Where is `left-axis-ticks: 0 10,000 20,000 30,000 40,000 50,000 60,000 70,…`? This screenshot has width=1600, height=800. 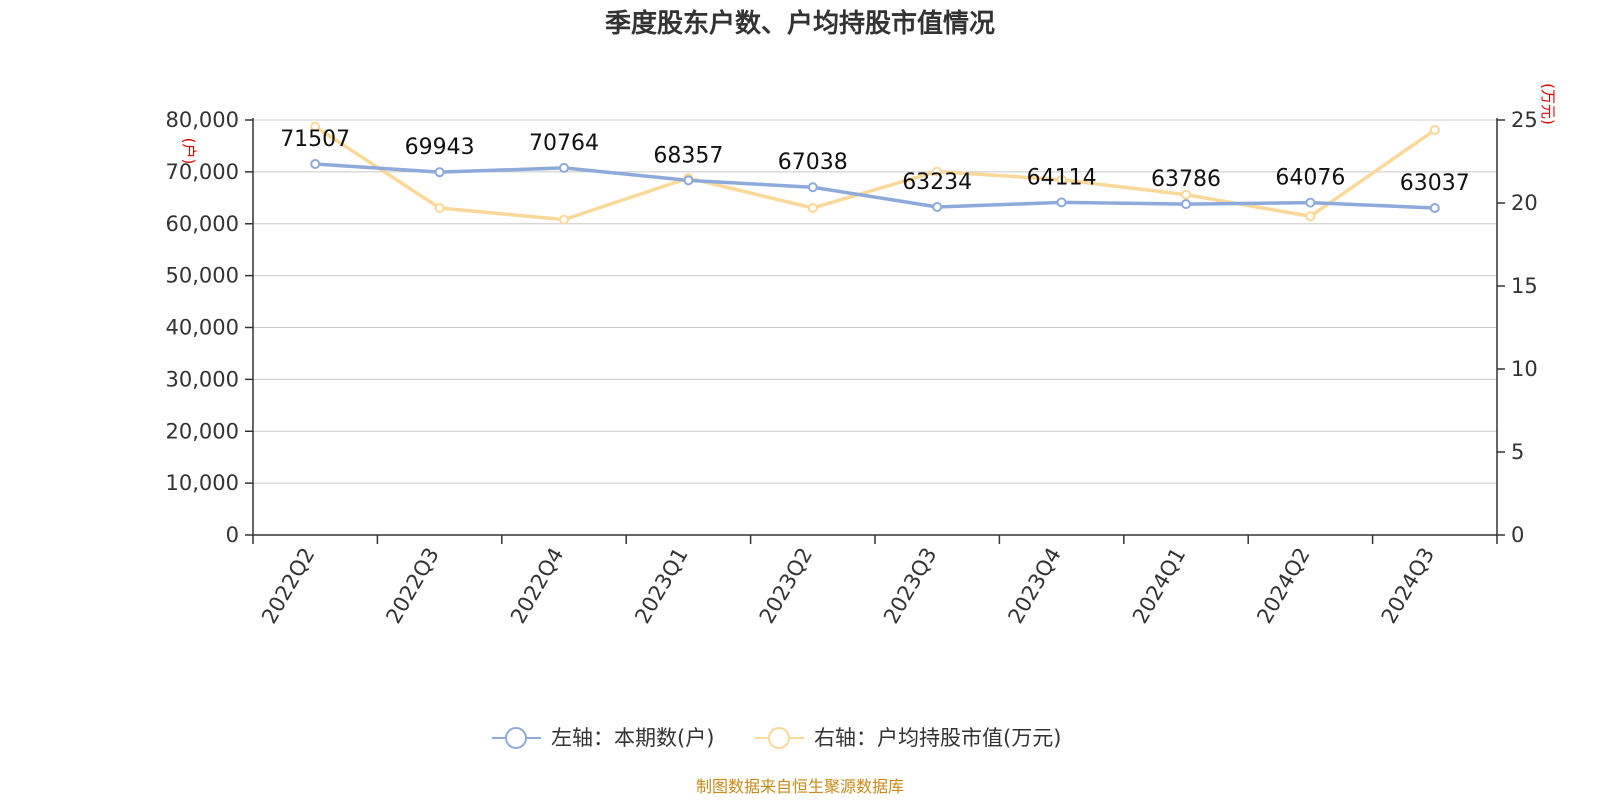 left-axis-ticks: 0 10,000 20,000 30,000 40,000 50,000 60,000 70,… is located at coordinates (209, 327).